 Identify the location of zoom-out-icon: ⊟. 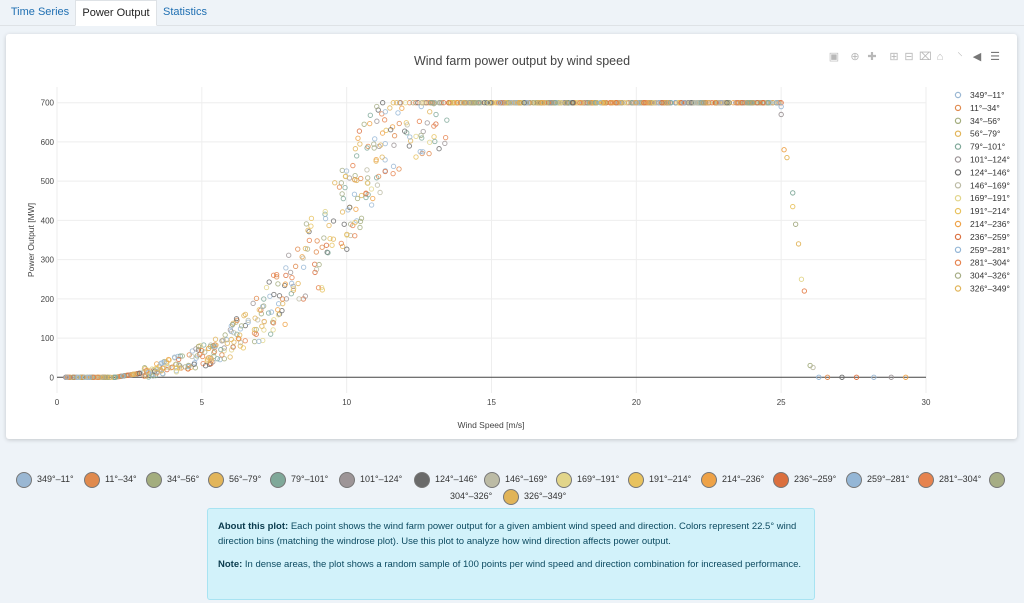
(909, 57).